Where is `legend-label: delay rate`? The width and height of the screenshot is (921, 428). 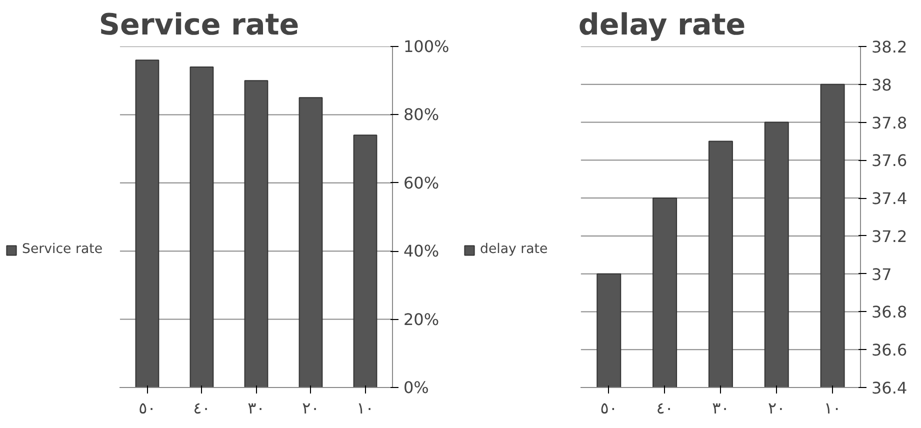 legend-label: delay rate is located at coordinates (514, 249).